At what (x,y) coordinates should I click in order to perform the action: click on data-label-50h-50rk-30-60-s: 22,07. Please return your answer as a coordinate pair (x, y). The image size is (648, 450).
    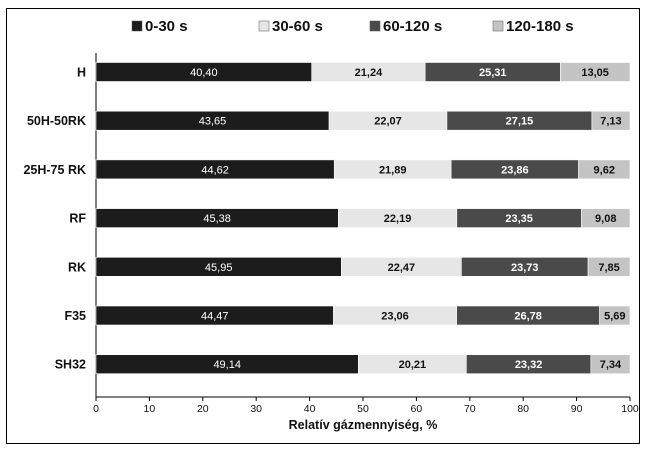
    Looking at the image, I should click on (388, 122).